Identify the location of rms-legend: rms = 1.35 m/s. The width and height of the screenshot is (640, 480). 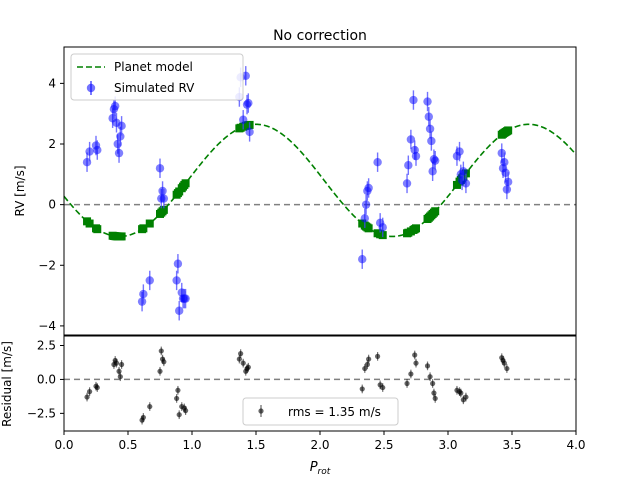
(320, 411).